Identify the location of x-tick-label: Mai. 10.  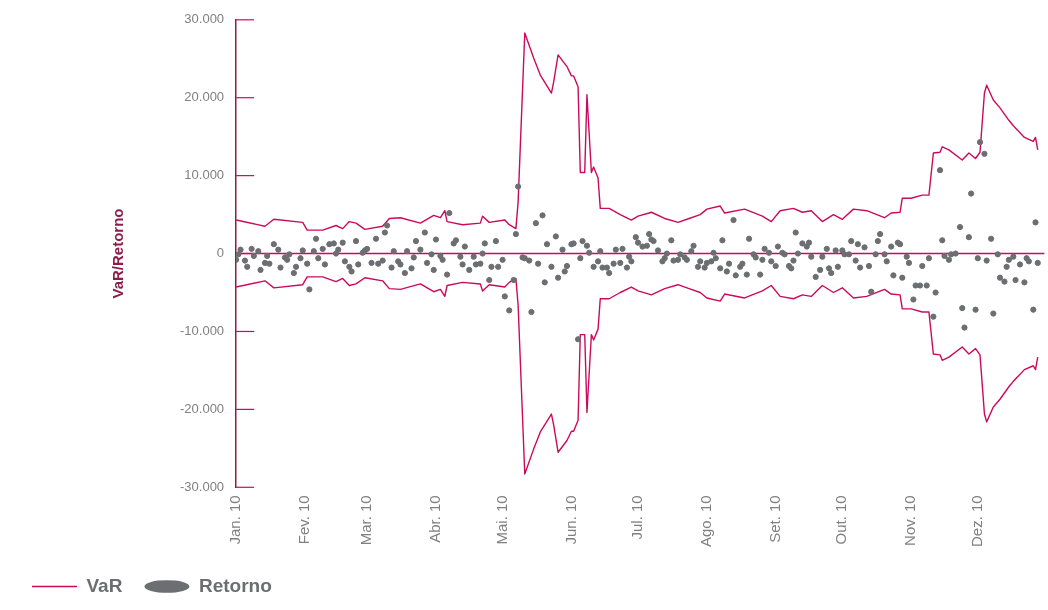
(501, 520).